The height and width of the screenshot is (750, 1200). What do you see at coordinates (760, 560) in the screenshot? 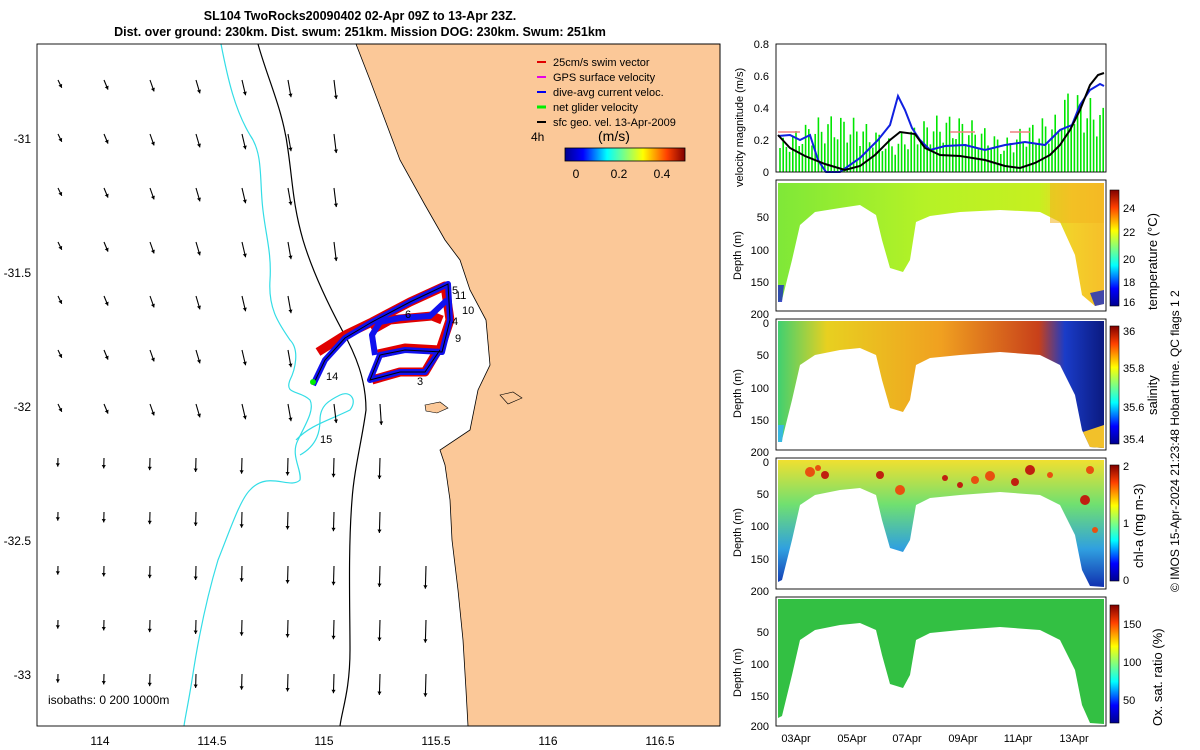
I see `chlorophyll-y-tick: 150` at bounding box center [760, 560].